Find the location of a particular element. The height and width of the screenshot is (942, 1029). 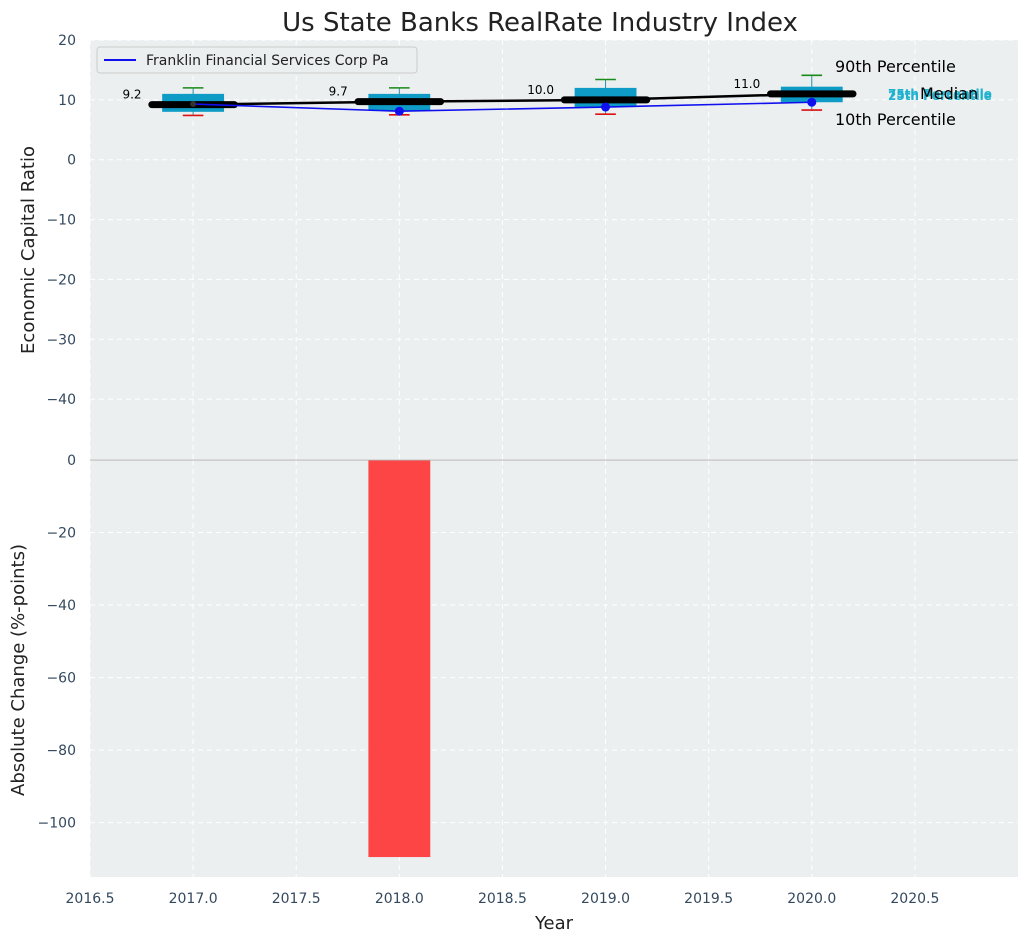

x-tick-label: 2020.0 is located at coordinates (811, 899).